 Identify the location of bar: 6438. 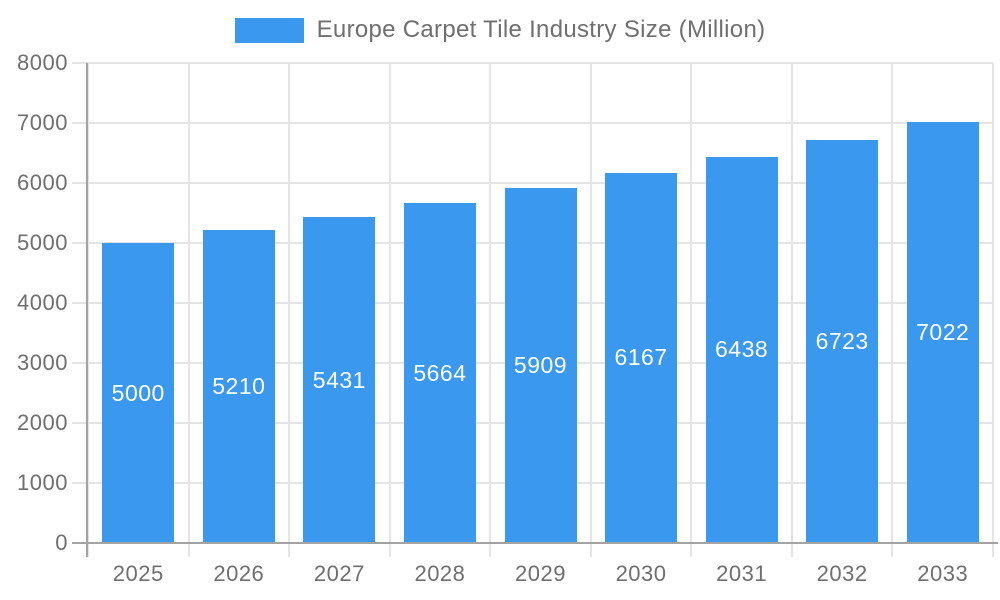
(741, 349).